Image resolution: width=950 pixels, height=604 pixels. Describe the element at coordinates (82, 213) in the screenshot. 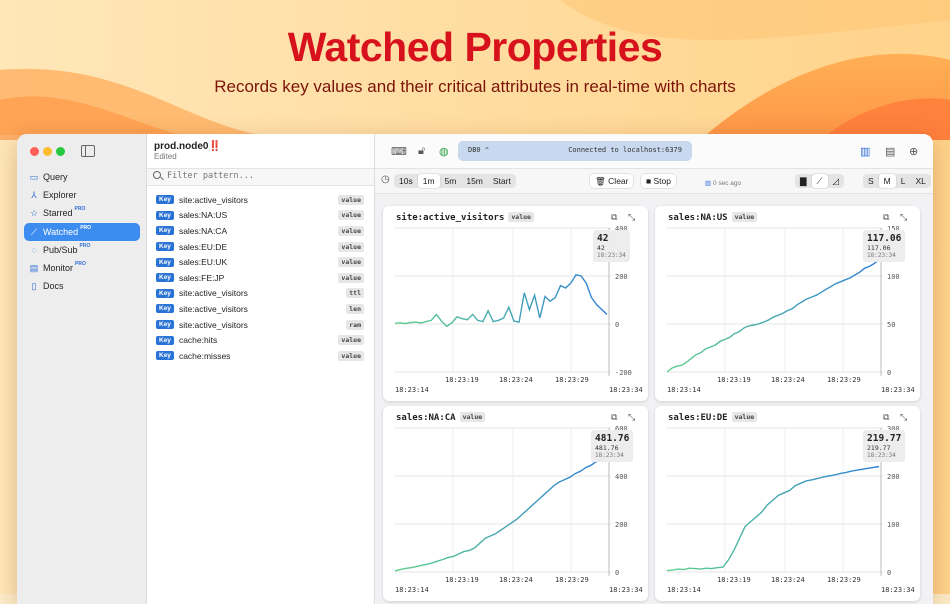

I see `sidebar-item-starred: ☆ Starred PRO` at that location.